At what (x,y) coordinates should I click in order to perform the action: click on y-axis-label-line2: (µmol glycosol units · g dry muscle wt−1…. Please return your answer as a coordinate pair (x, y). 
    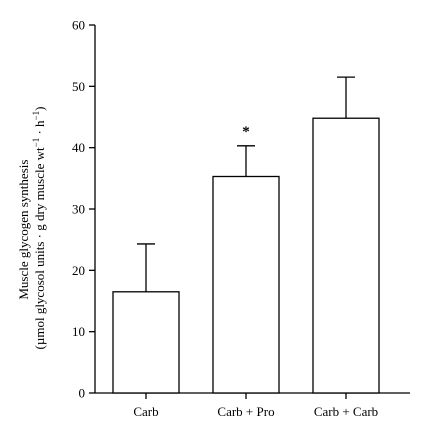
    Looking at the image, I should click on (39, 228).